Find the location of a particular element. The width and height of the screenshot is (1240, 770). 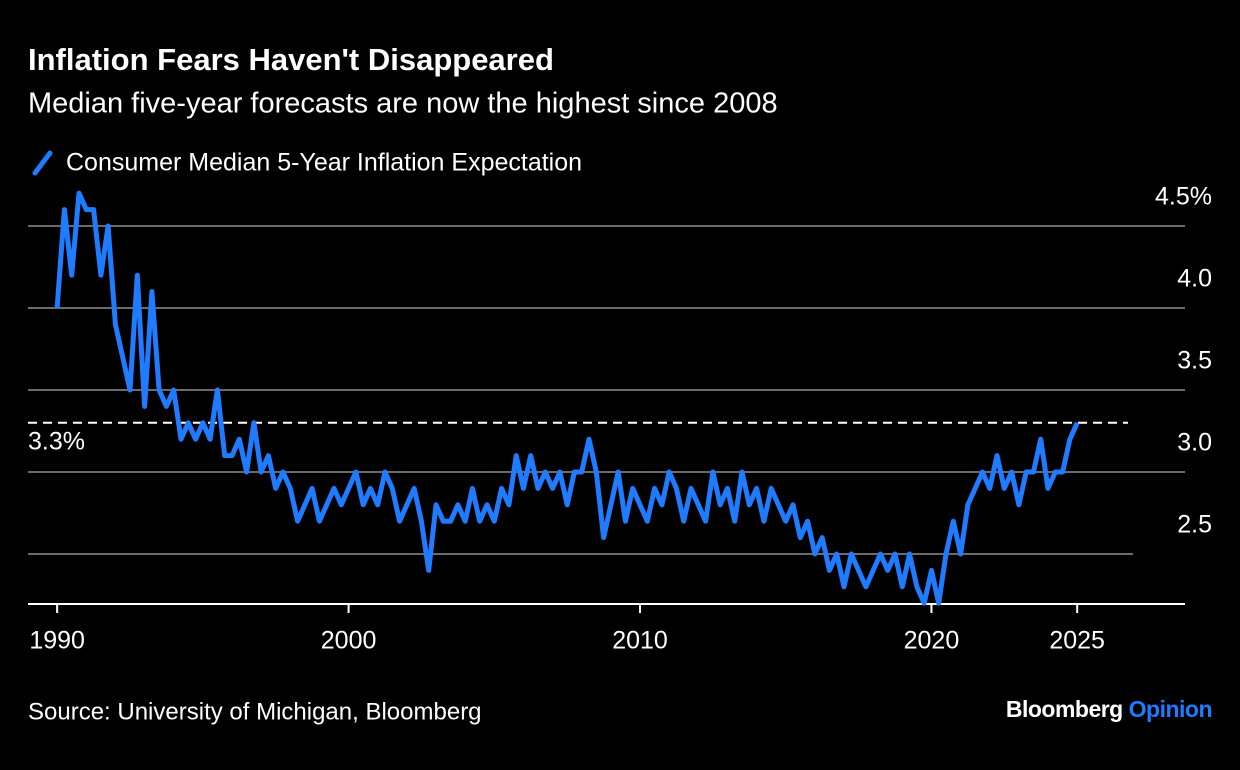

brand-name: Bloomberg is located at coordinates (1064, 709).